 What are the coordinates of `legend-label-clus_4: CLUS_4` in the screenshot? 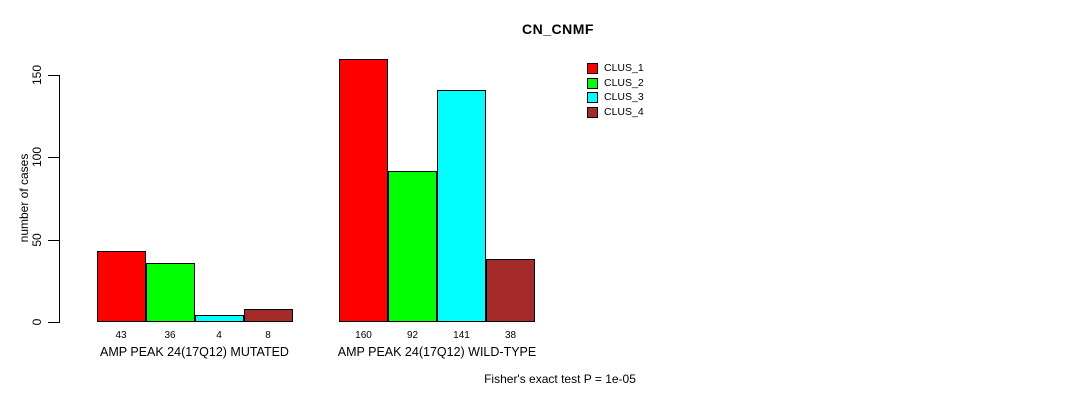 It's located at (624, 111).